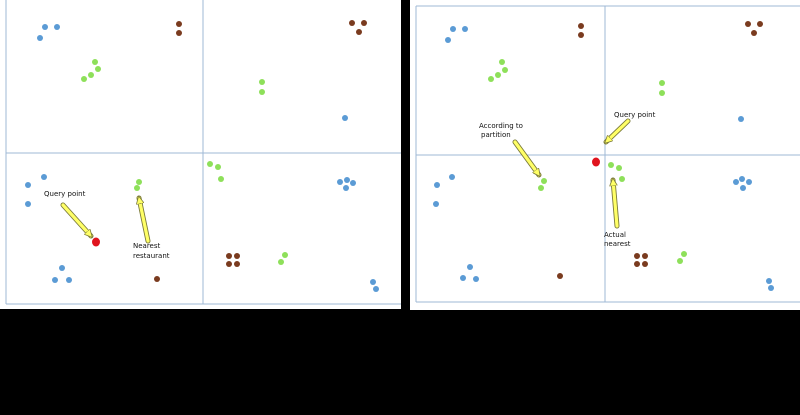  What do you see at coordinates (615, 235) in the screenshot?
I see `actual-nearest-label-line1: Actual` at bounding box center [615, 235].